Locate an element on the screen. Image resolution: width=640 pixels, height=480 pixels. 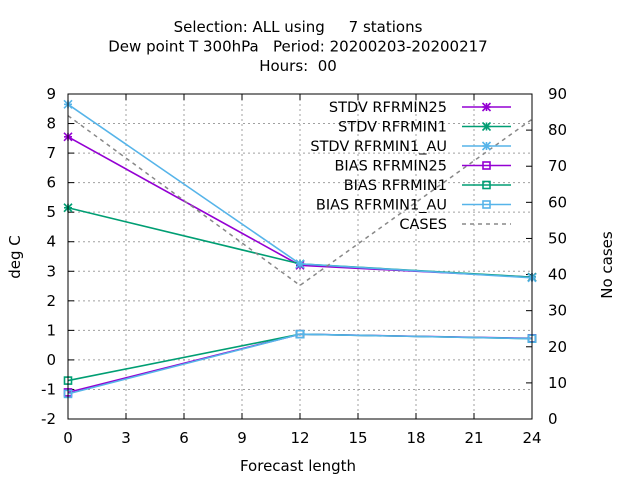
y2-tick-label: 90 is located at coordinates (557, 94).